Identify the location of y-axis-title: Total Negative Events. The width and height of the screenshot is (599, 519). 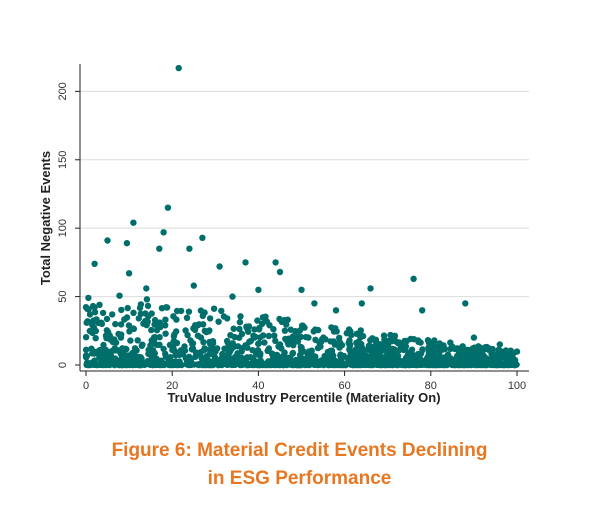
(45, 218).